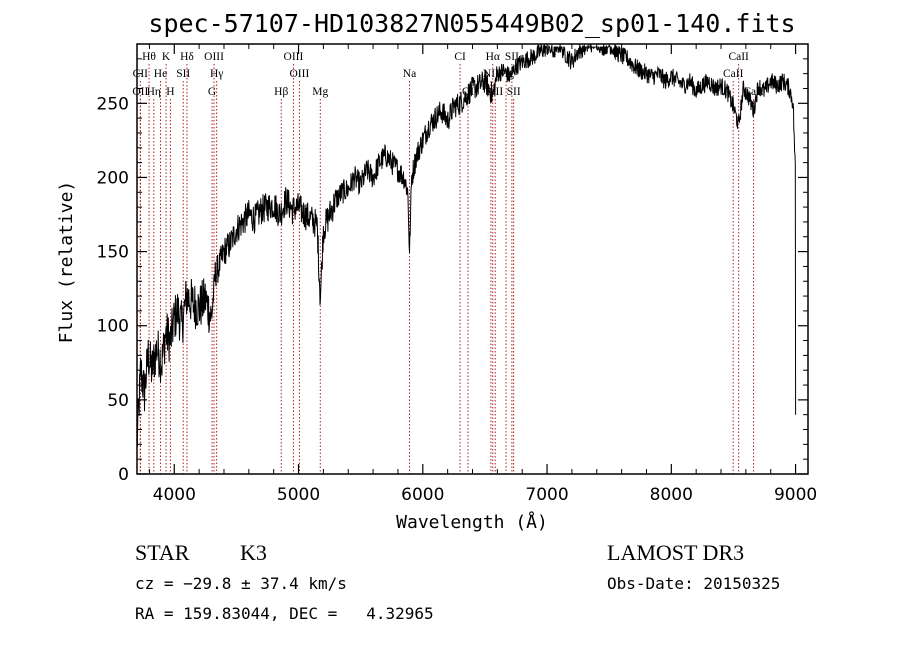 The image size is (900, 649). What do you see at coordinates (187, 57) in the screenshot?
I see `line-marker-label-2: Hδ` at bounding box center [187, 57].